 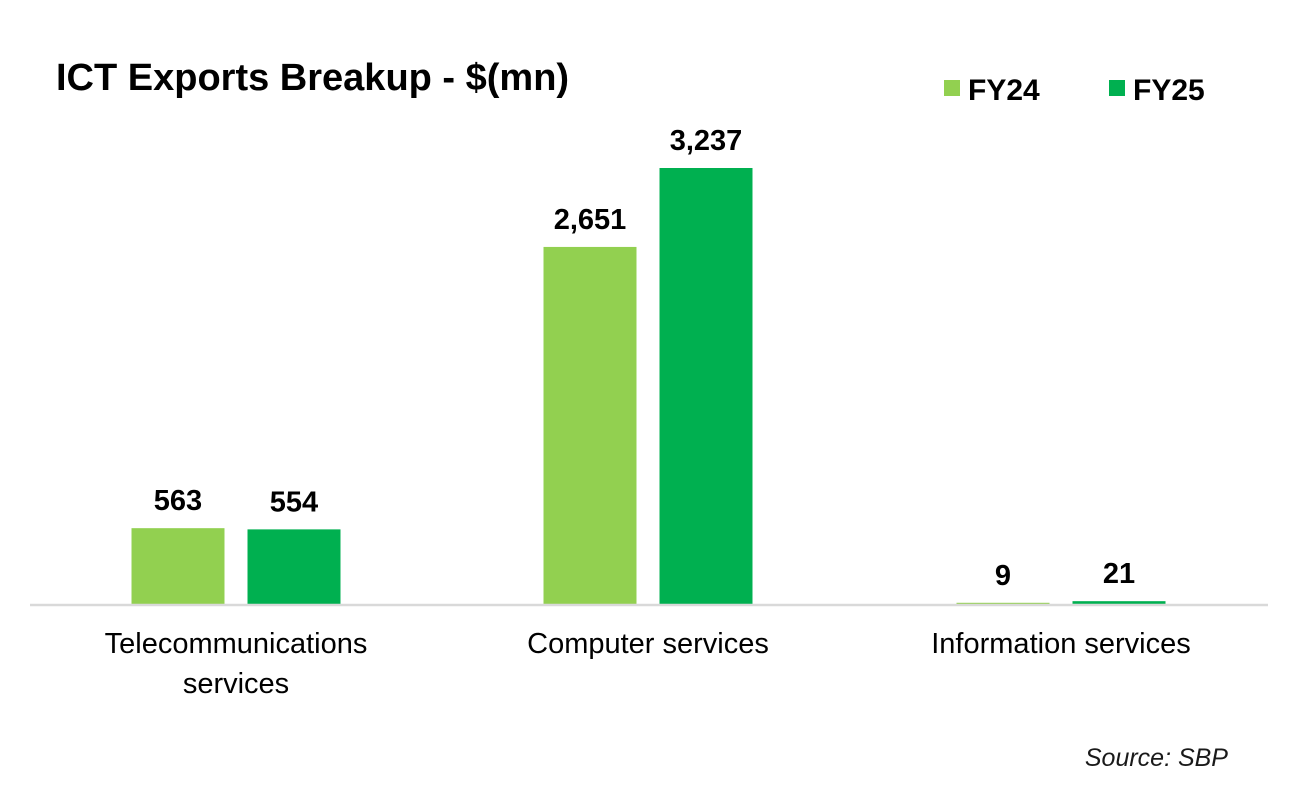 What do you see at coordinates (236, 644) in the screenshot?
I see `x-tick-label-line: Telecommunications` at bounding box center [236, 644].